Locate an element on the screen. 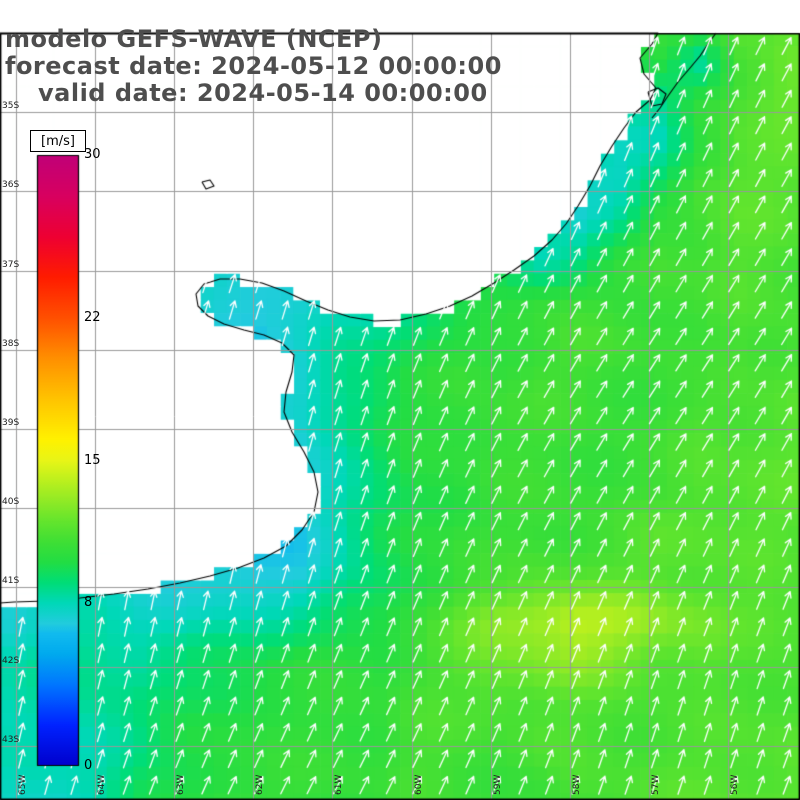  model-title: modelo GEFS-WAVE (NCEP) is located at coordinates (194, 39).